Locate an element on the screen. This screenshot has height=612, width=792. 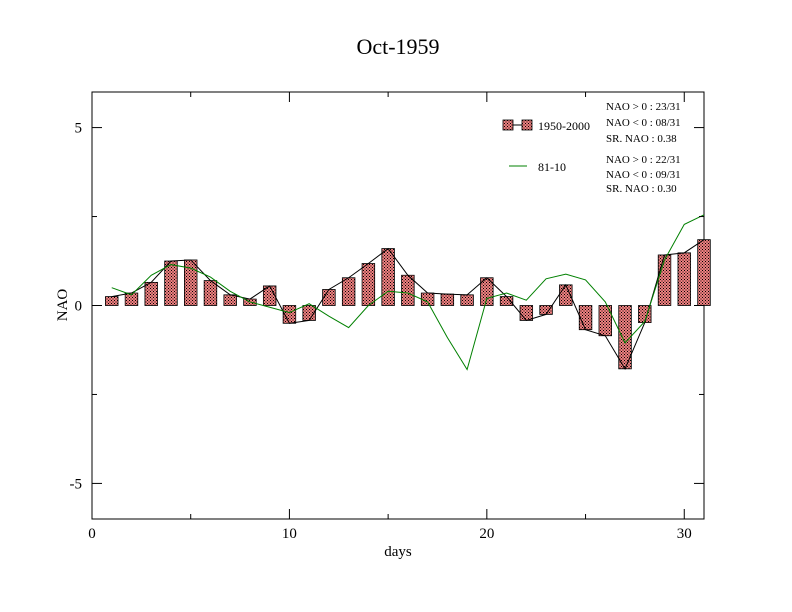
x-tick-label-30: 30 is located at coordinates (684, 534).